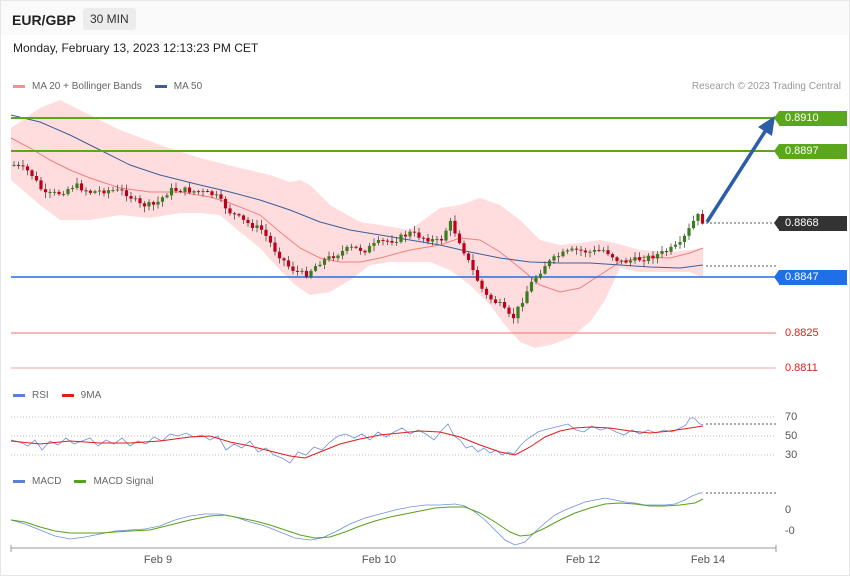 This screenshot has height=576, width=850. What do you see at coordinates (40, 395) in the screenshot?
I see `rsi-legend-label: RSI` at bounding box center [40, 395].